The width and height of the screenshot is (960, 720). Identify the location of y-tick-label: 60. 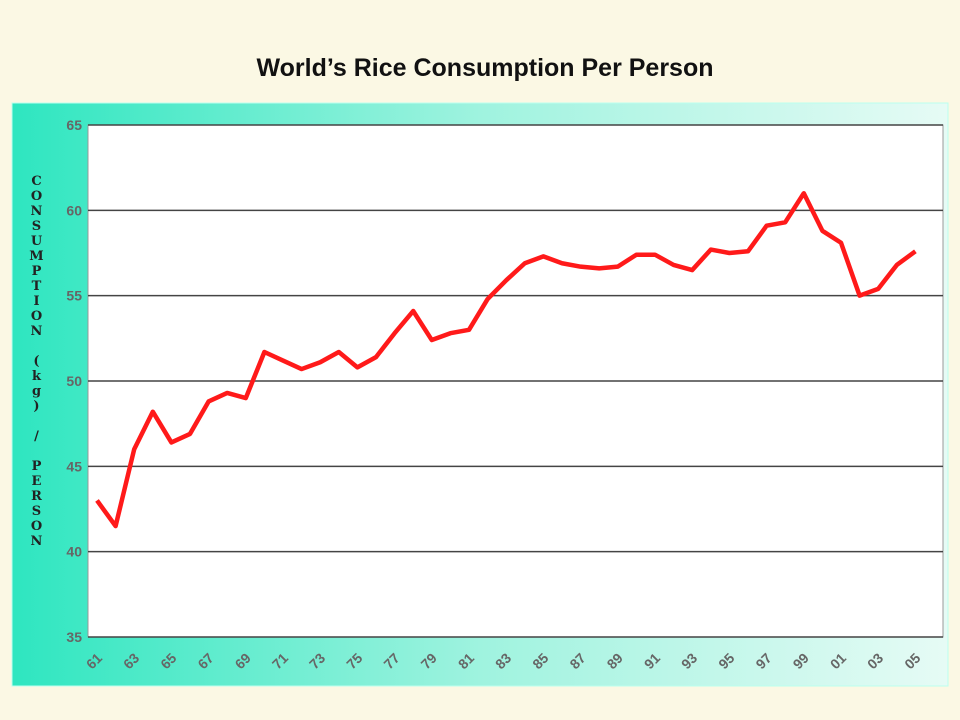
(74, 210).